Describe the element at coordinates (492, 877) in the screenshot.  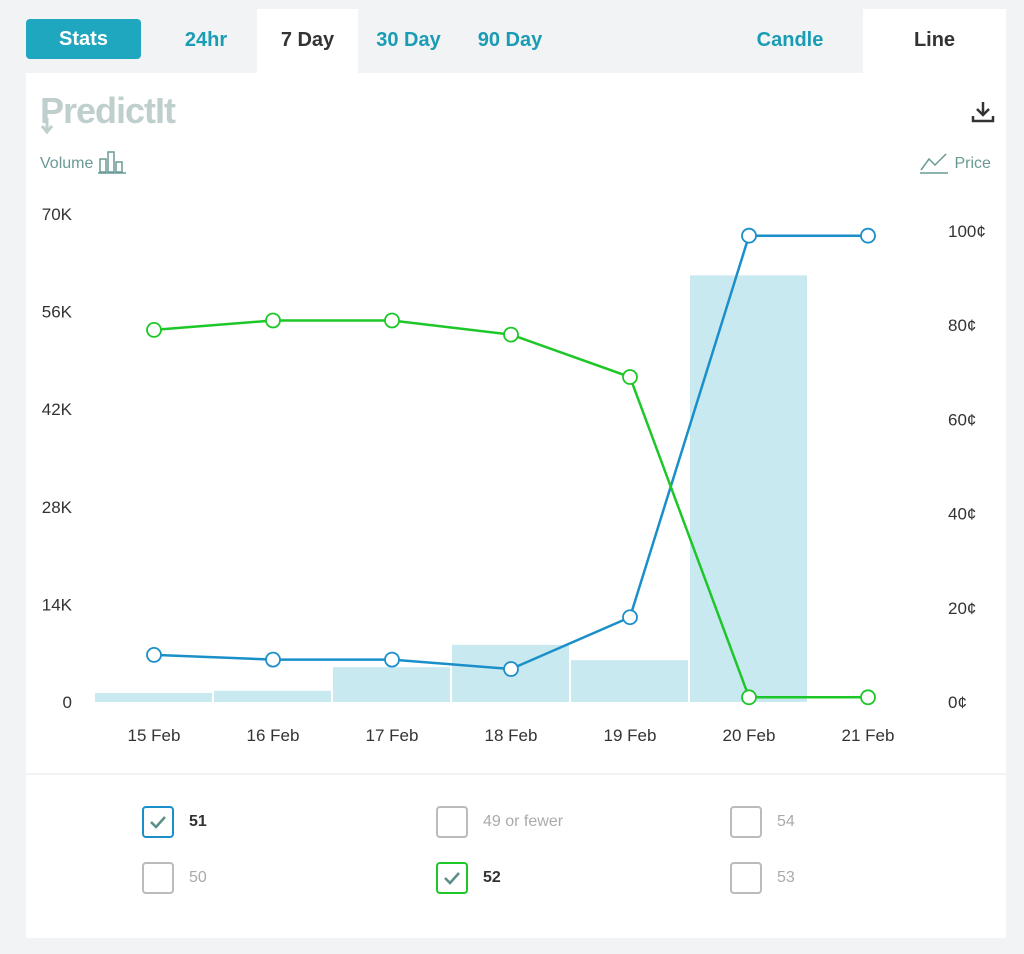
I see `legend-label: 52` at that location.